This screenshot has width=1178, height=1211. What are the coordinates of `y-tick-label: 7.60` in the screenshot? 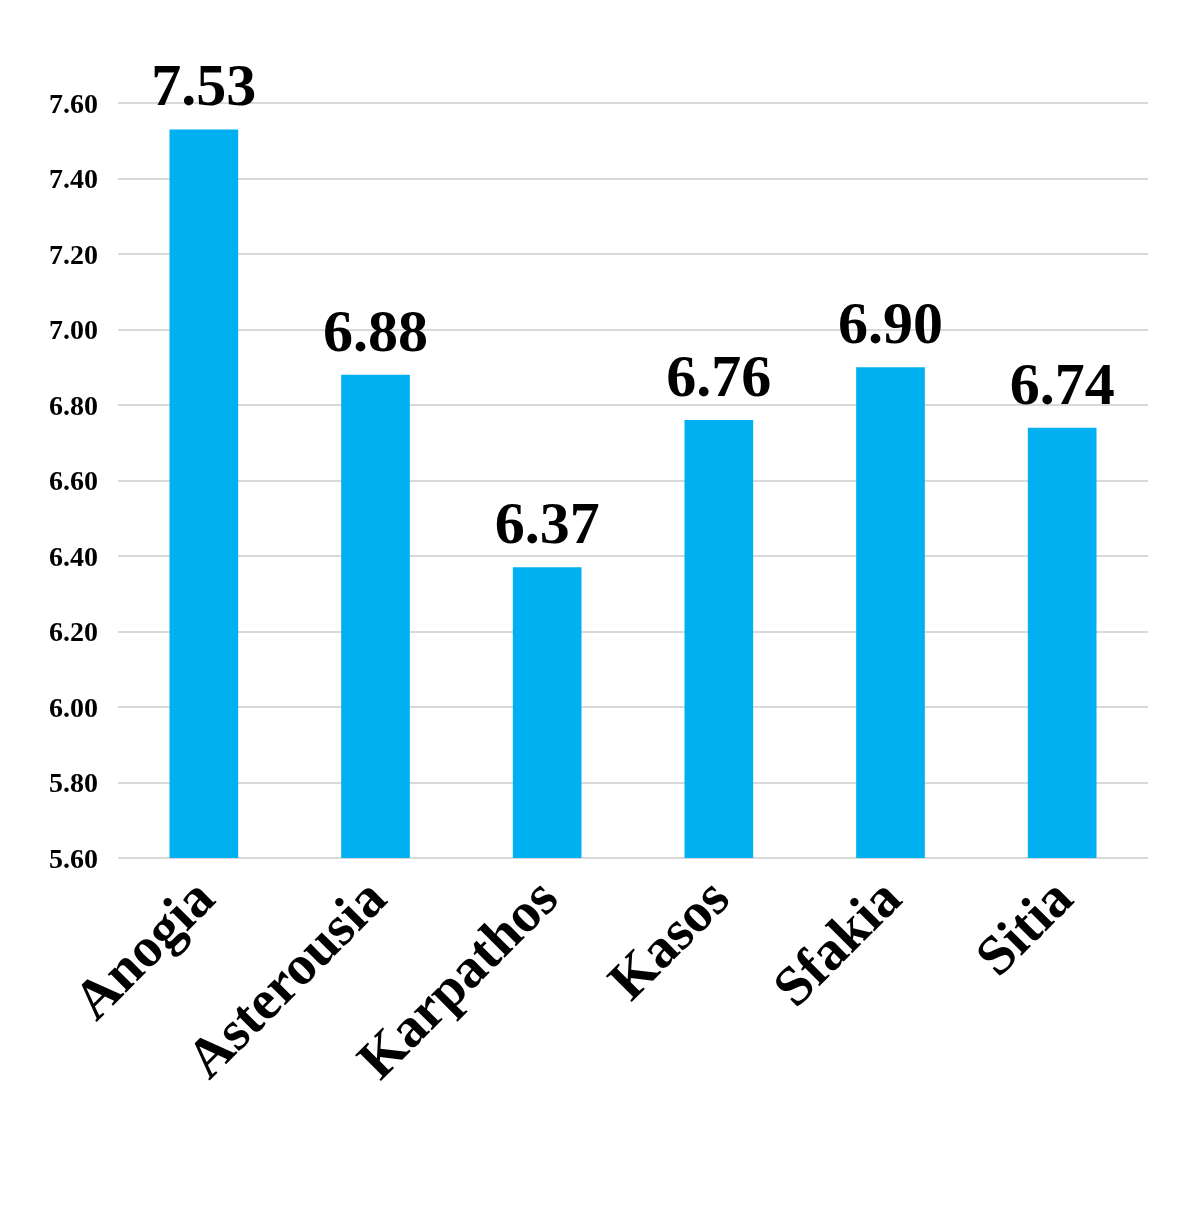 It's located at (73, 103).